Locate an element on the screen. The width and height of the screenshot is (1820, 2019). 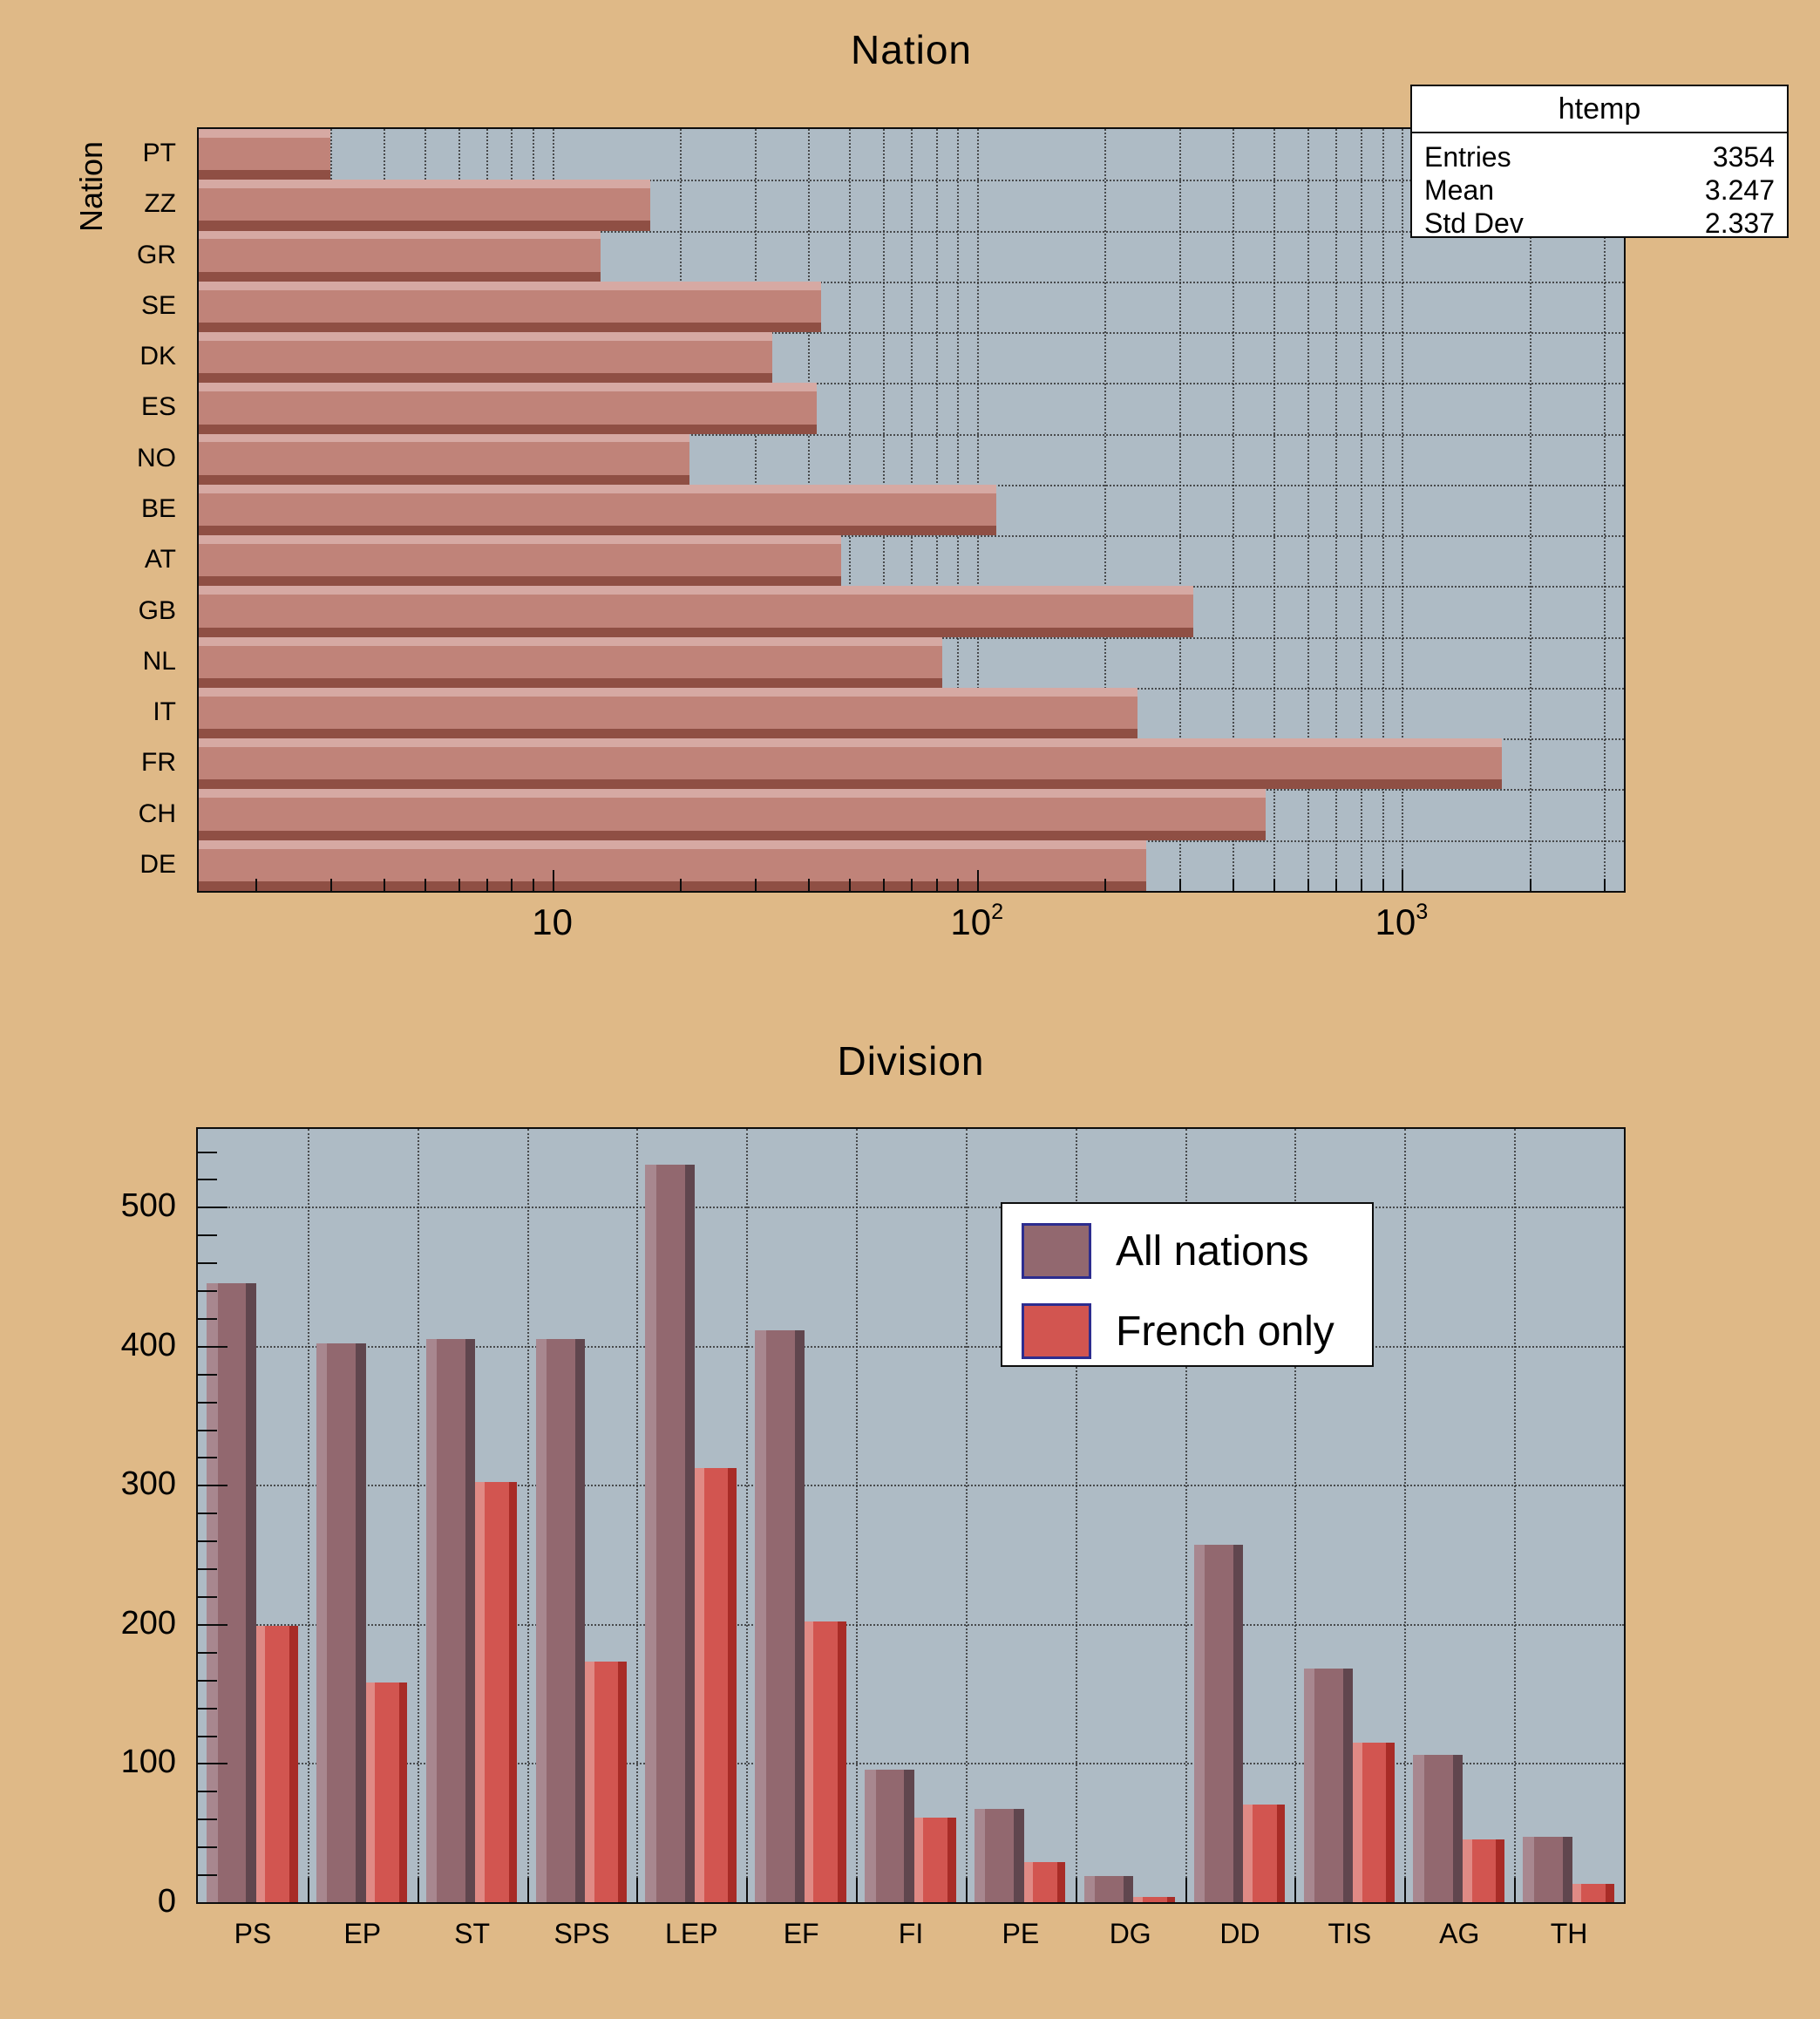
division-bar-all-PS is located at coordinates (231, 1592).